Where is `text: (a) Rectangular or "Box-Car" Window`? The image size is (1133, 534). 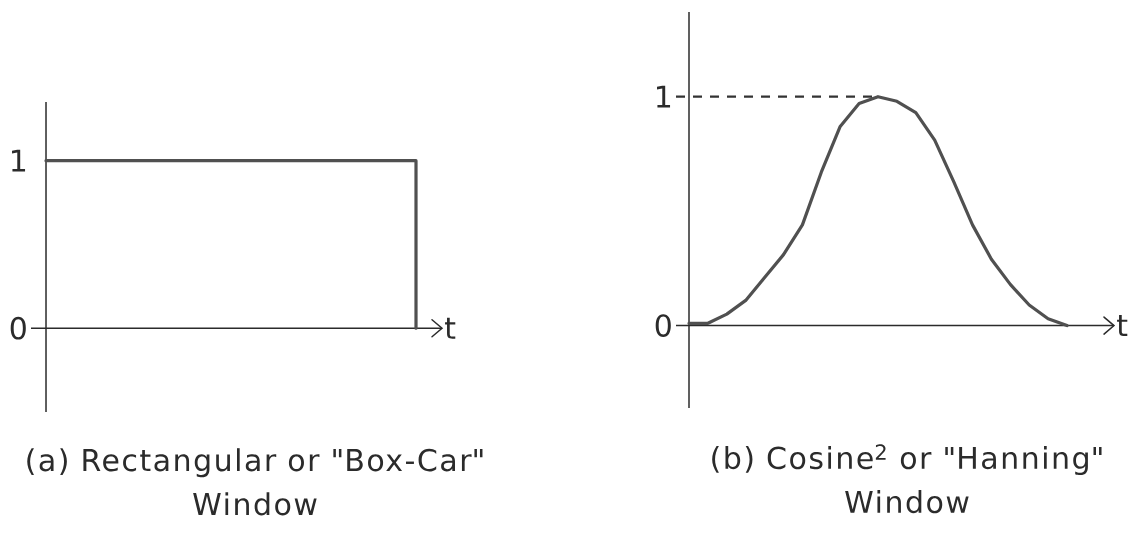 text: (a) Rectangular or "Box-Car" Window is located at coordinates (255, 482).